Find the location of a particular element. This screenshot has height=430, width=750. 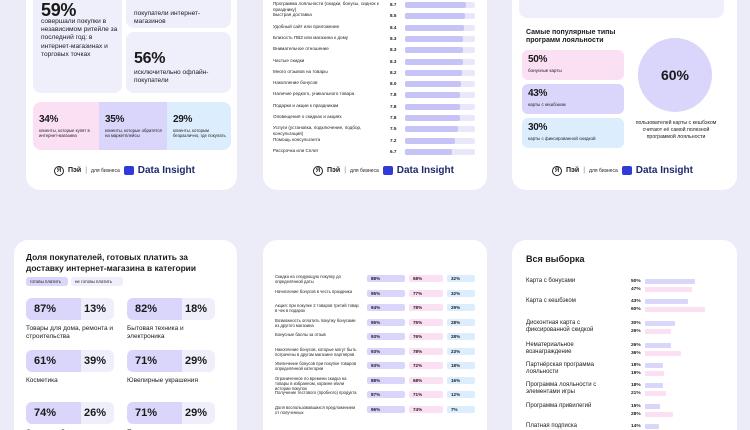

factor-value: 6.7 is located at coordinates (393, 151).